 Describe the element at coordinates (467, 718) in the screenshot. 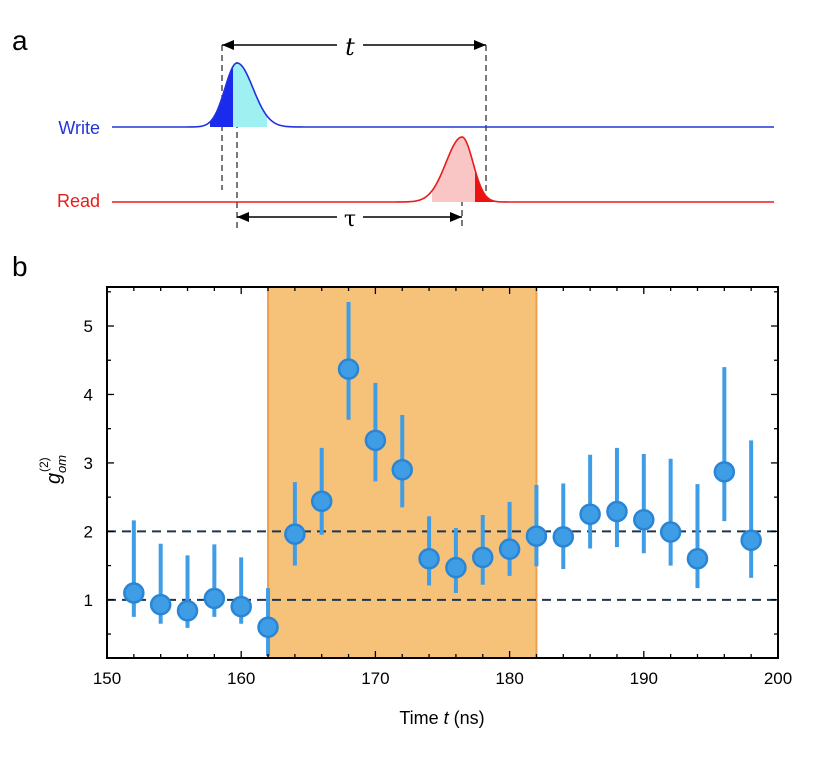

I see `x-axis-label-suffix: (ns)` at that location.